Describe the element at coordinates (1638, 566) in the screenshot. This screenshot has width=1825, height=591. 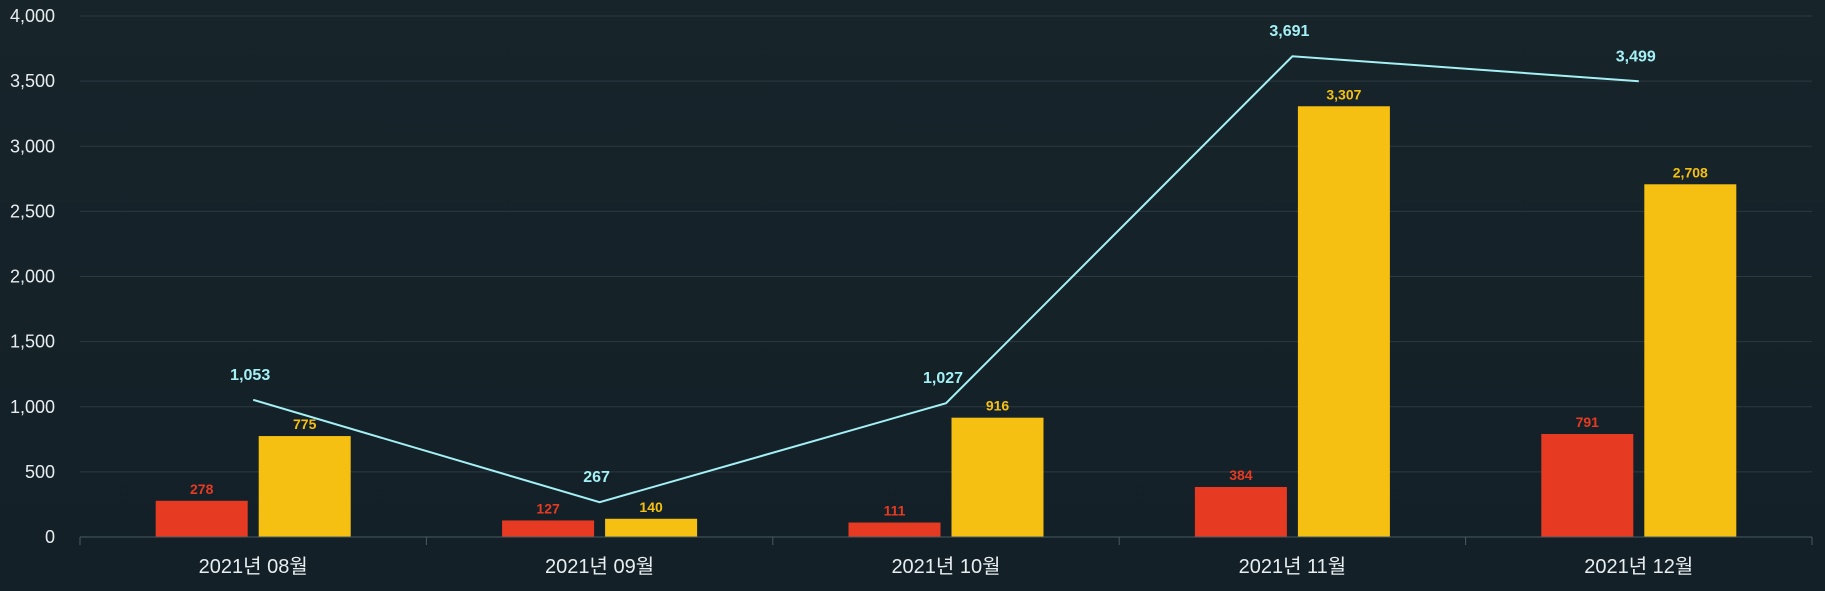
I see `x-tick-label: 2021년 12월` at that location.